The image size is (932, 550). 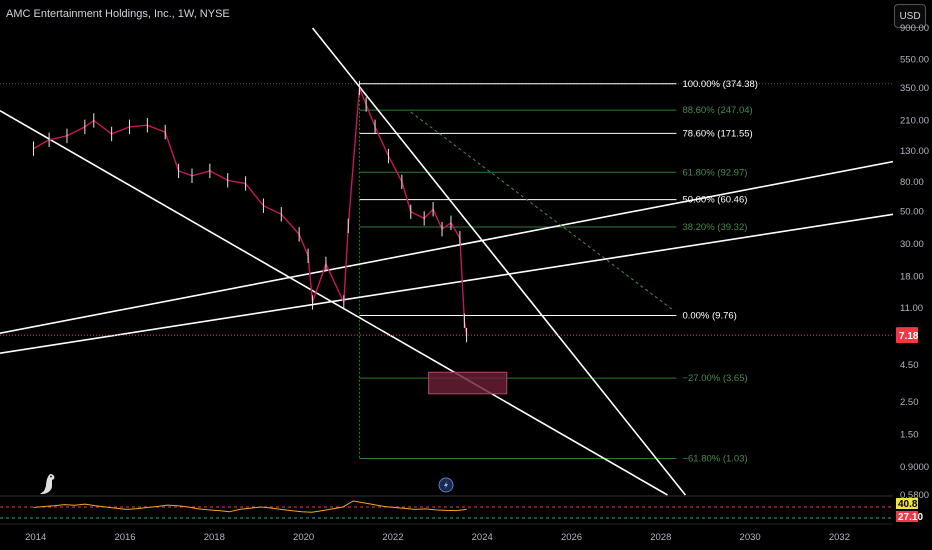 I want to click on rsi-pane: 40.85 27.10, so click(x=461, y=509).